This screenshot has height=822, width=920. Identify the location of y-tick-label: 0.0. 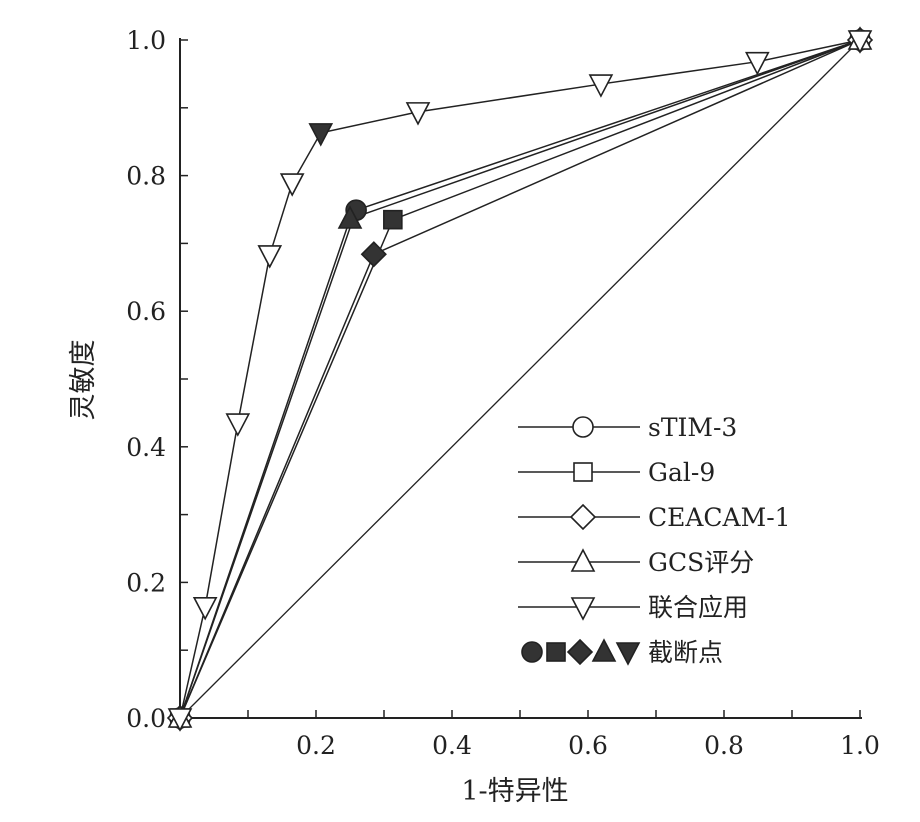
(146, 718).